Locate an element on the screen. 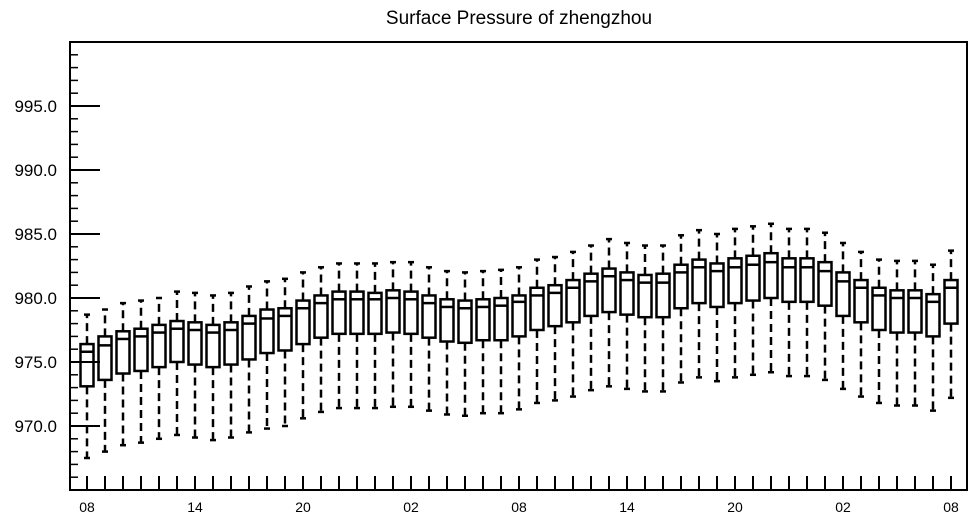 This screenshot has height=520, width=975. y-tick-label: 980.0 is located at coordinates (35, 298).